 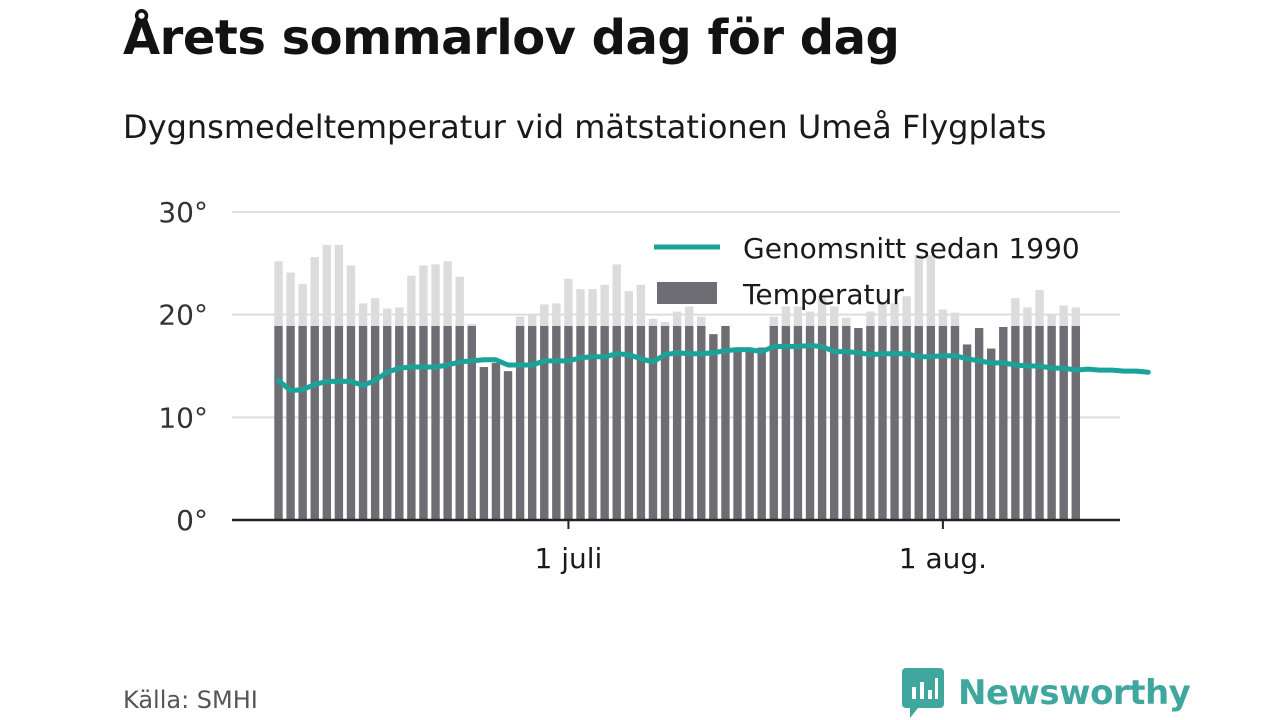 I want to click on y-tick-label: 30°, so click(x=183, y=212).